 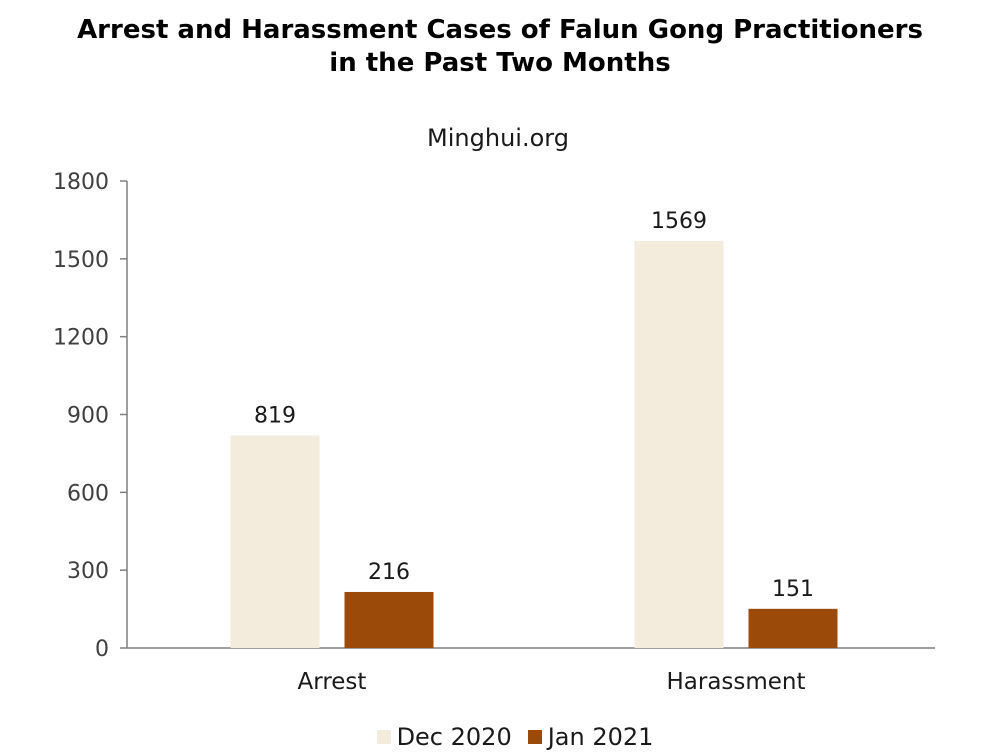 What do you see at coordinates (600, 737) in the screenshot?
I see `legend-label-jan-2021: Jan 2021` at bounding box center [600, 737].